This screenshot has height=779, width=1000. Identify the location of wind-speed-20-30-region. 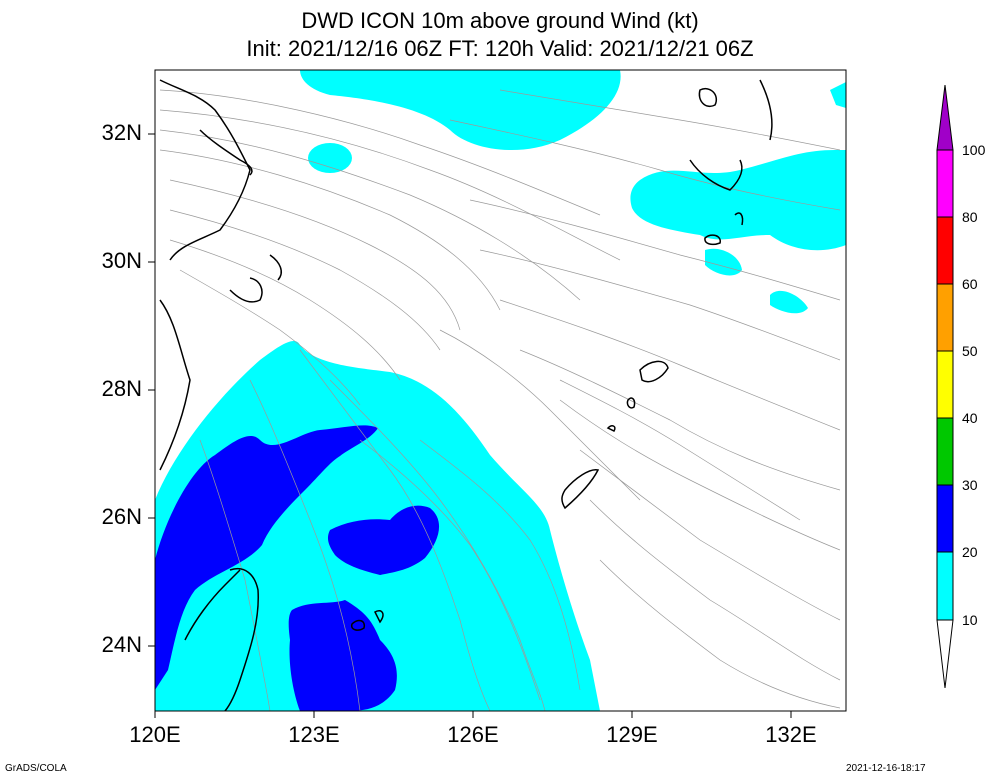
(297, 568).